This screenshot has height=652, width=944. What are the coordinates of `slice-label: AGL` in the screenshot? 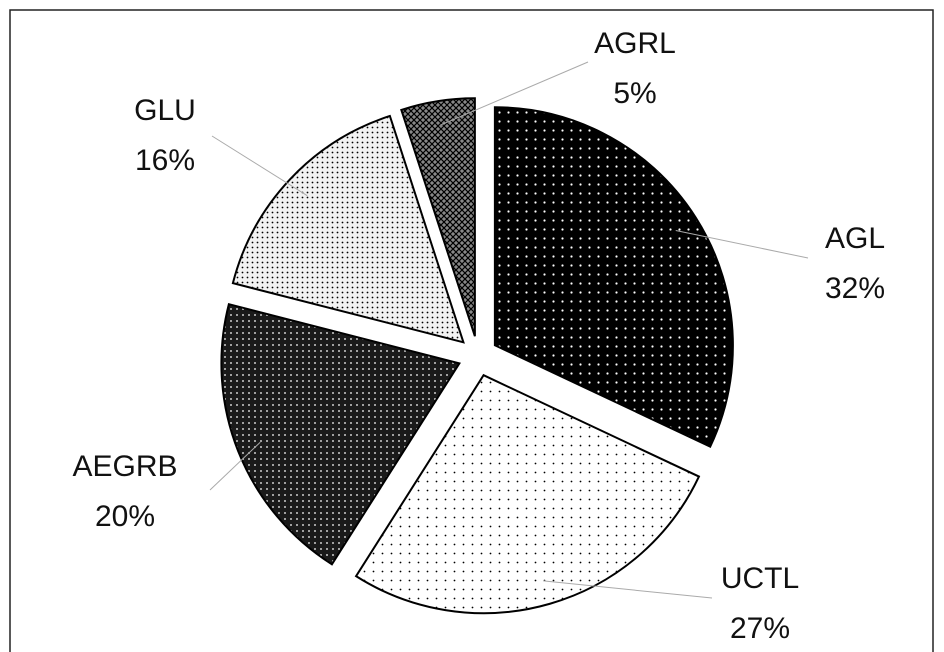 It's located at (855, 238).